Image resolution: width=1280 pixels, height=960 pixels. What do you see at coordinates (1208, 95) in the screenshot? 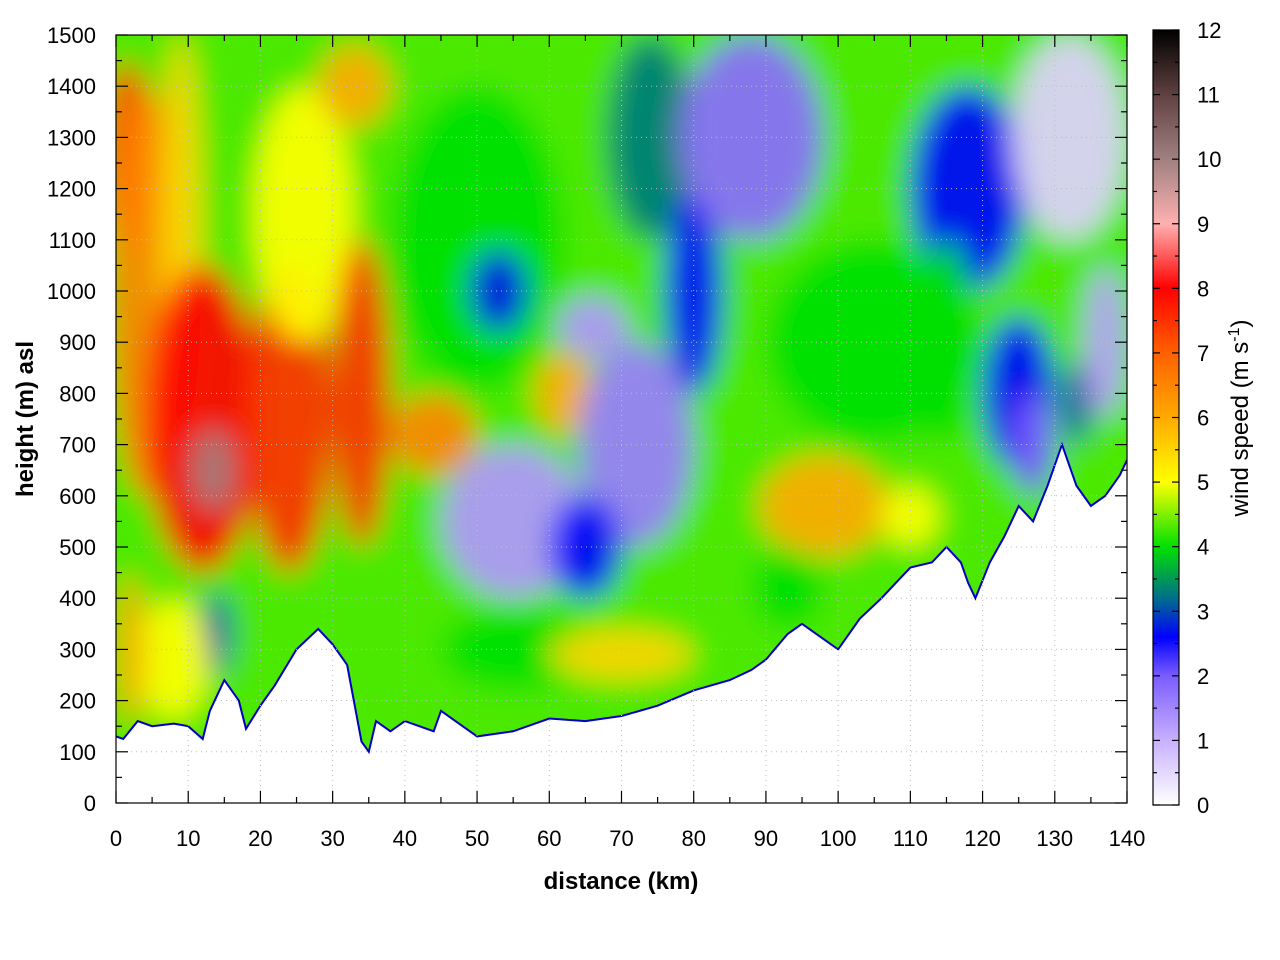
I see `colorbar-tick-label: 11` at bounding box center [1208, 95].